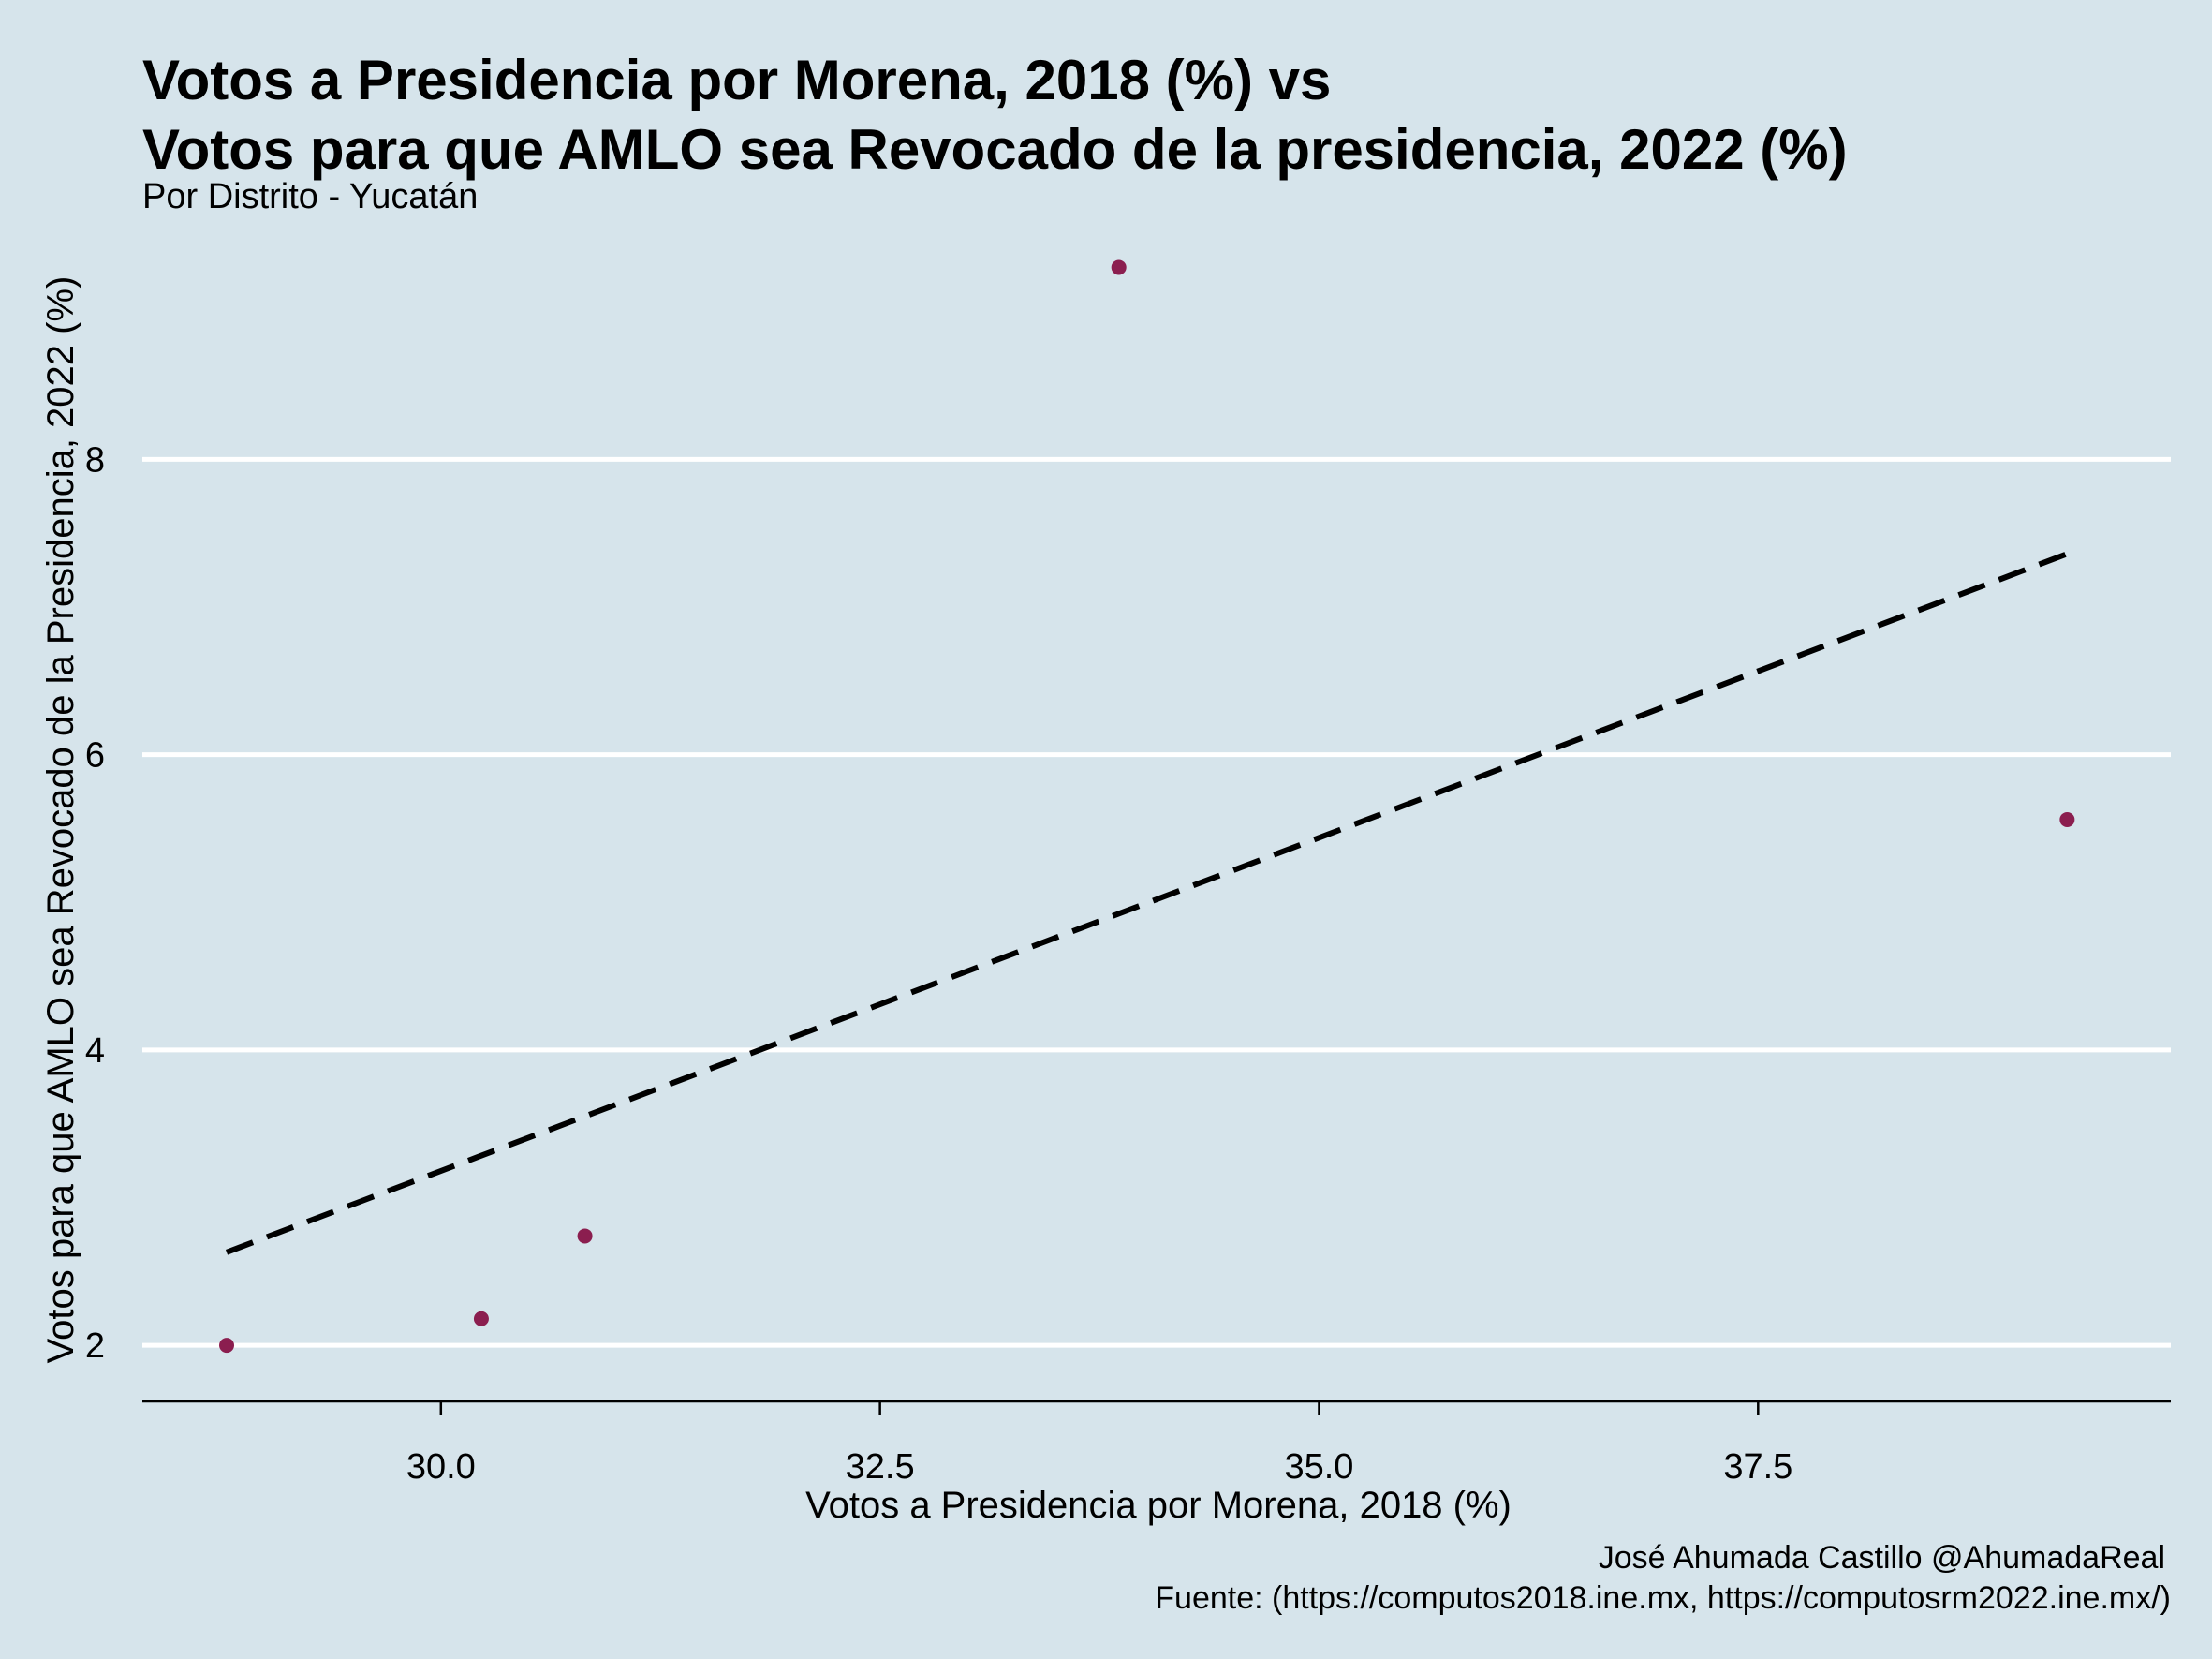 The image size is (2212, 1659). I want to click on y-tick-label: 4, so click(95, 1051).